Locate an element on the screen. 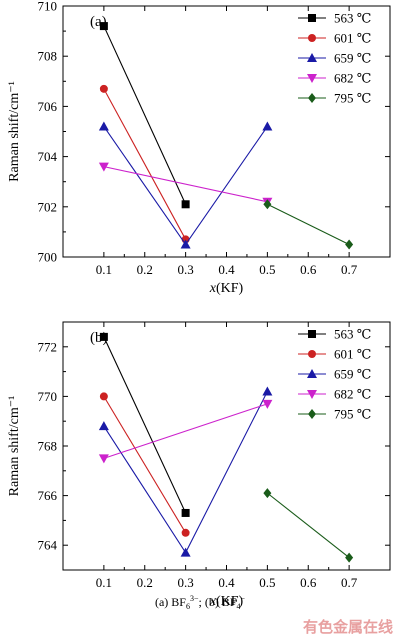 This screenshot has width=400, height=642. y-tick-label: 706 is located at coordinates (48, 106).